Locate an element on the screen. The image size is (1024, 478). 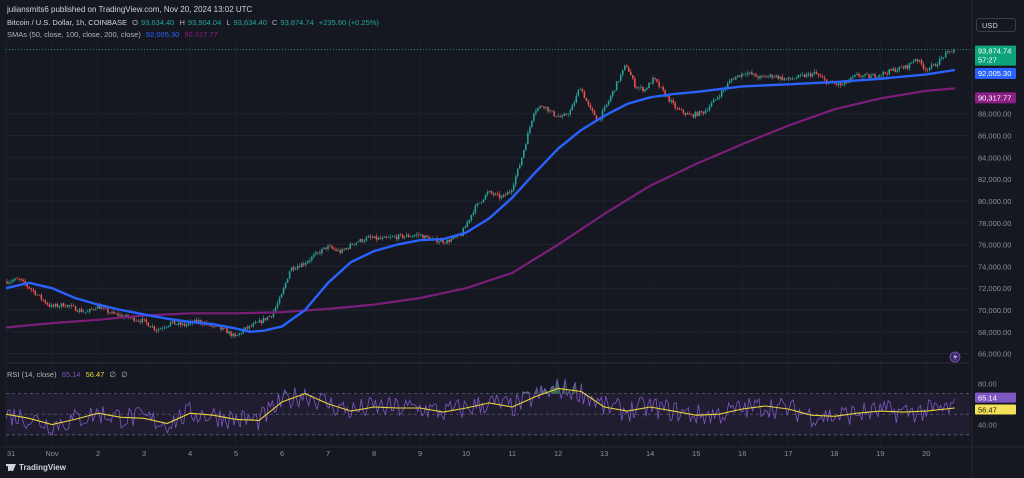
time-tick-label: 10 is located at coordinates (466, 453).